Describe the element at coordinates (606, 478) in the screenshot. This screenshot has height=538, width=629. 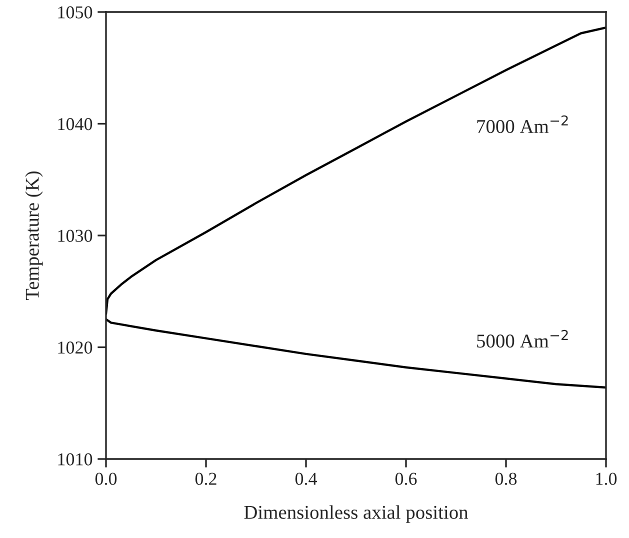
I see `x-tick-label: 1.0` at that location.